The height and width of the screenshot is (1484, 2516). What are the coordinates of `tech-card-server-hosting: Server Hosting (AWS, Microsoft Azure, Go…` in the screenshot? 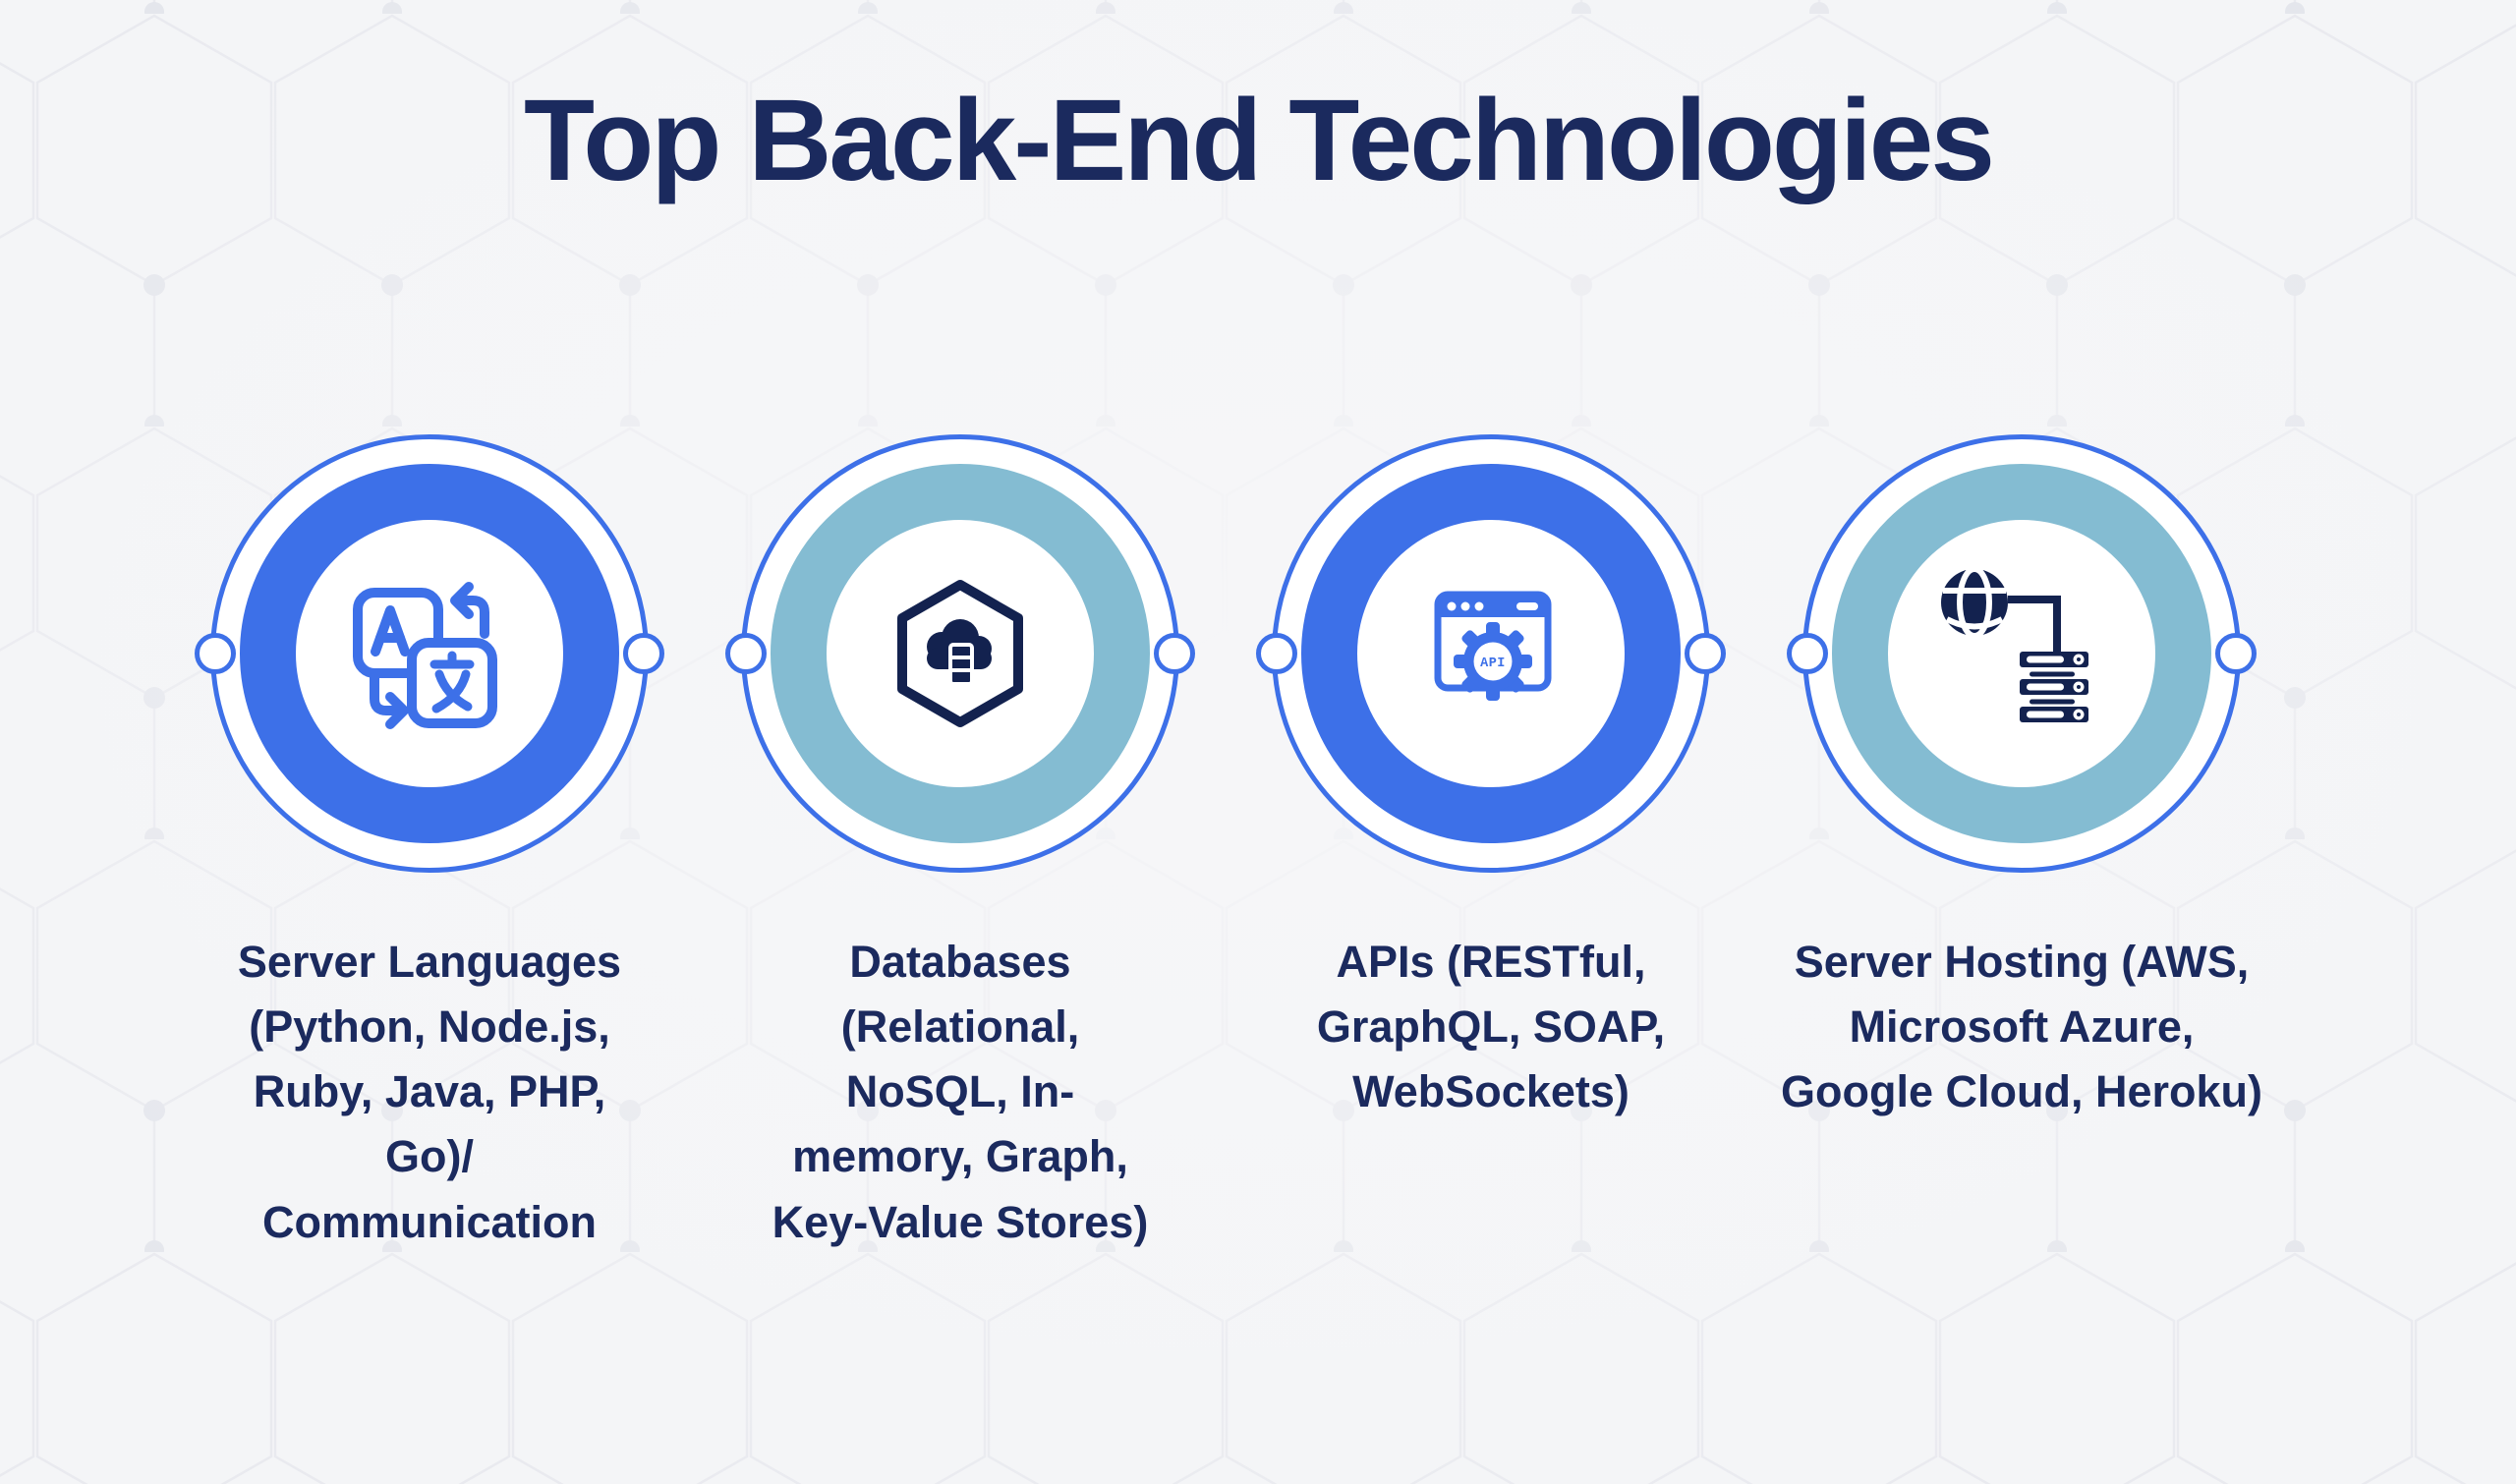 It's located at (2021, 779).